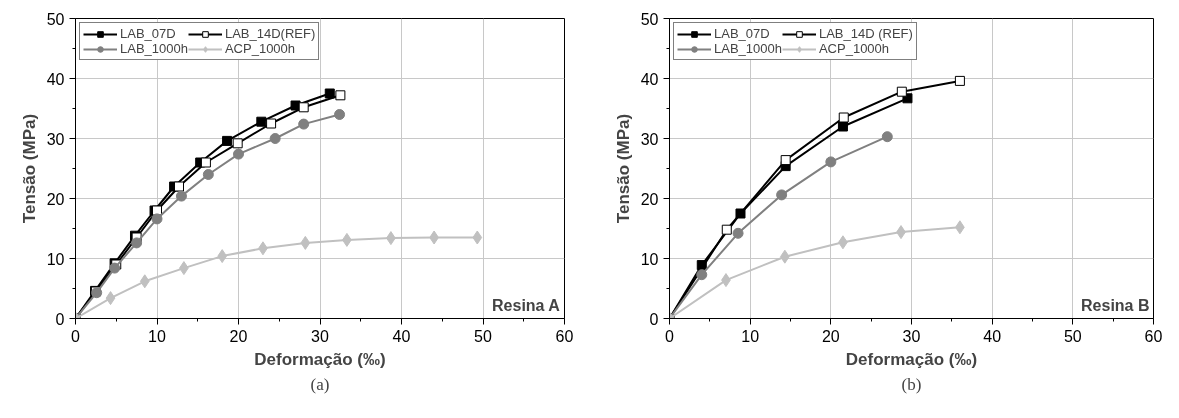 This screenshot has width=1179, height=418. Describe the element at coordinates (865, 33) in the screenshot. I see `legend-label: LAB_14D (REF)` at that location.